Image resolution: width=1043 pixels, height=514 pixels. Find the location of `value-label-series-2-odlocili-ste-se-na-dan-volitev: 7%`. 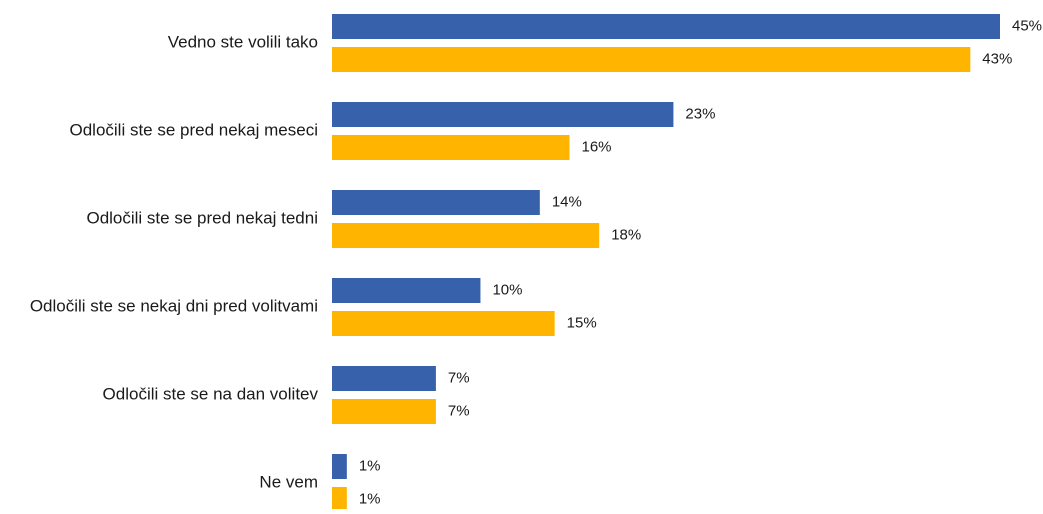

value-label-series-2-odlocili-ste-se-na-dan-volitev: 7% is located at coordinates (459, 410).